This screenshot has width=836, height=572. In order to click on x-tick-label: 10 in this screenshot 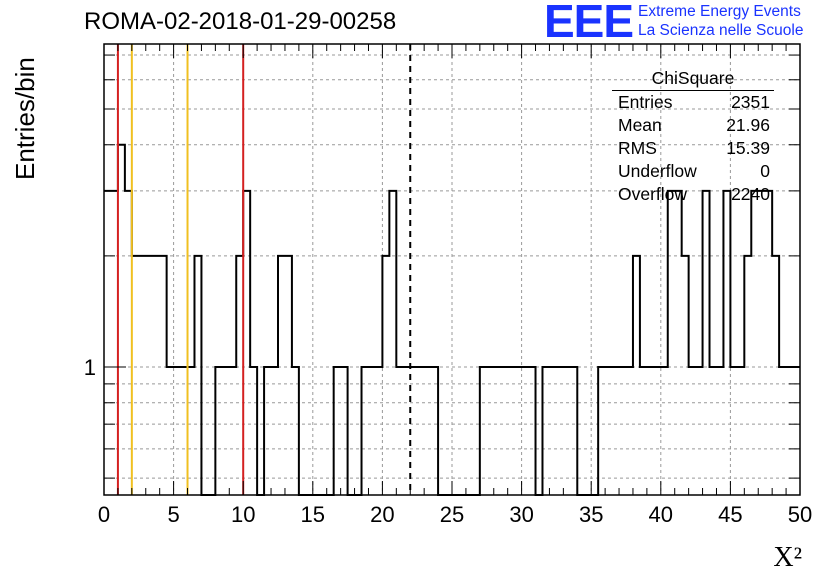, I will do `click(243, 514)`.